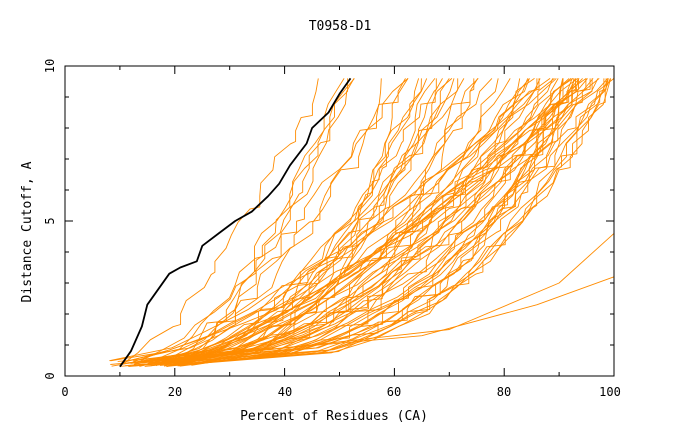  I want to click on x-tick-label-0: 0, so click(64, 392).